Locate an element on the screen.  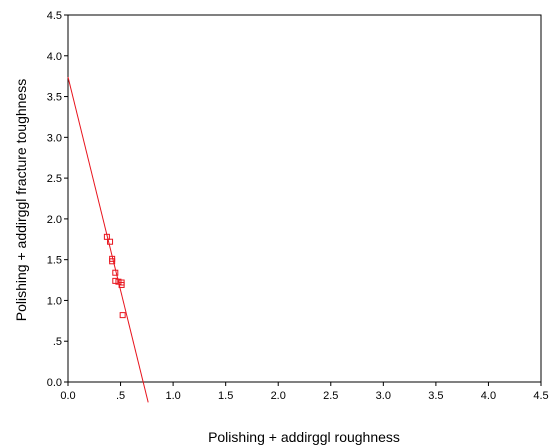
x-tick-label: 4.5 is located at coordinates (540, 396).